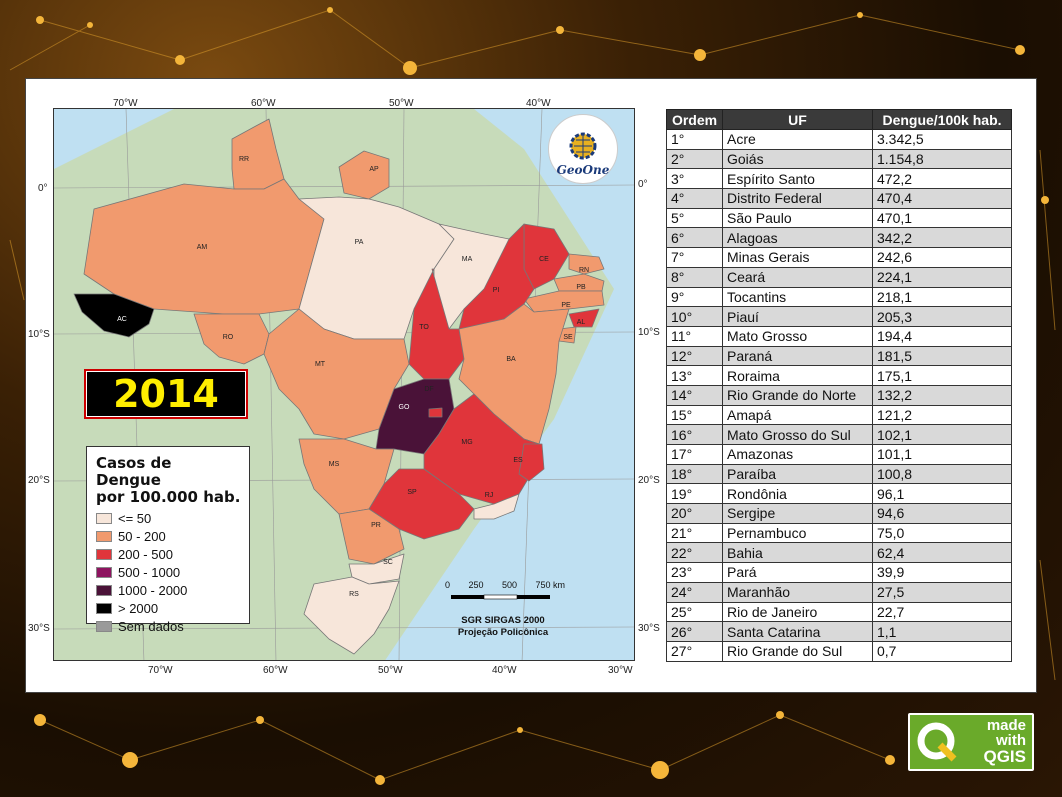 This screenshot has width=1062, height=797. What do you see at coordinates (942, 159) in the screenshot?
I see `value-cell: 1.154,8` at bounding box center [942, 159].